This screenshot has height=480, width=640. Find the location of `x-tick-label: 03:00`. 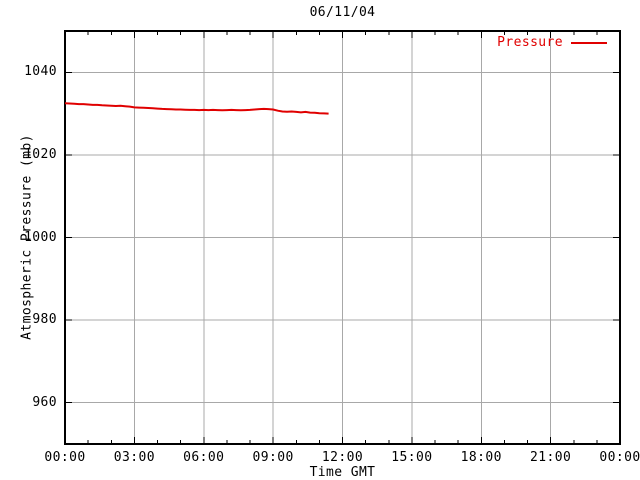

x-tick-label: 03:00 is located at coordinates (134, 457).